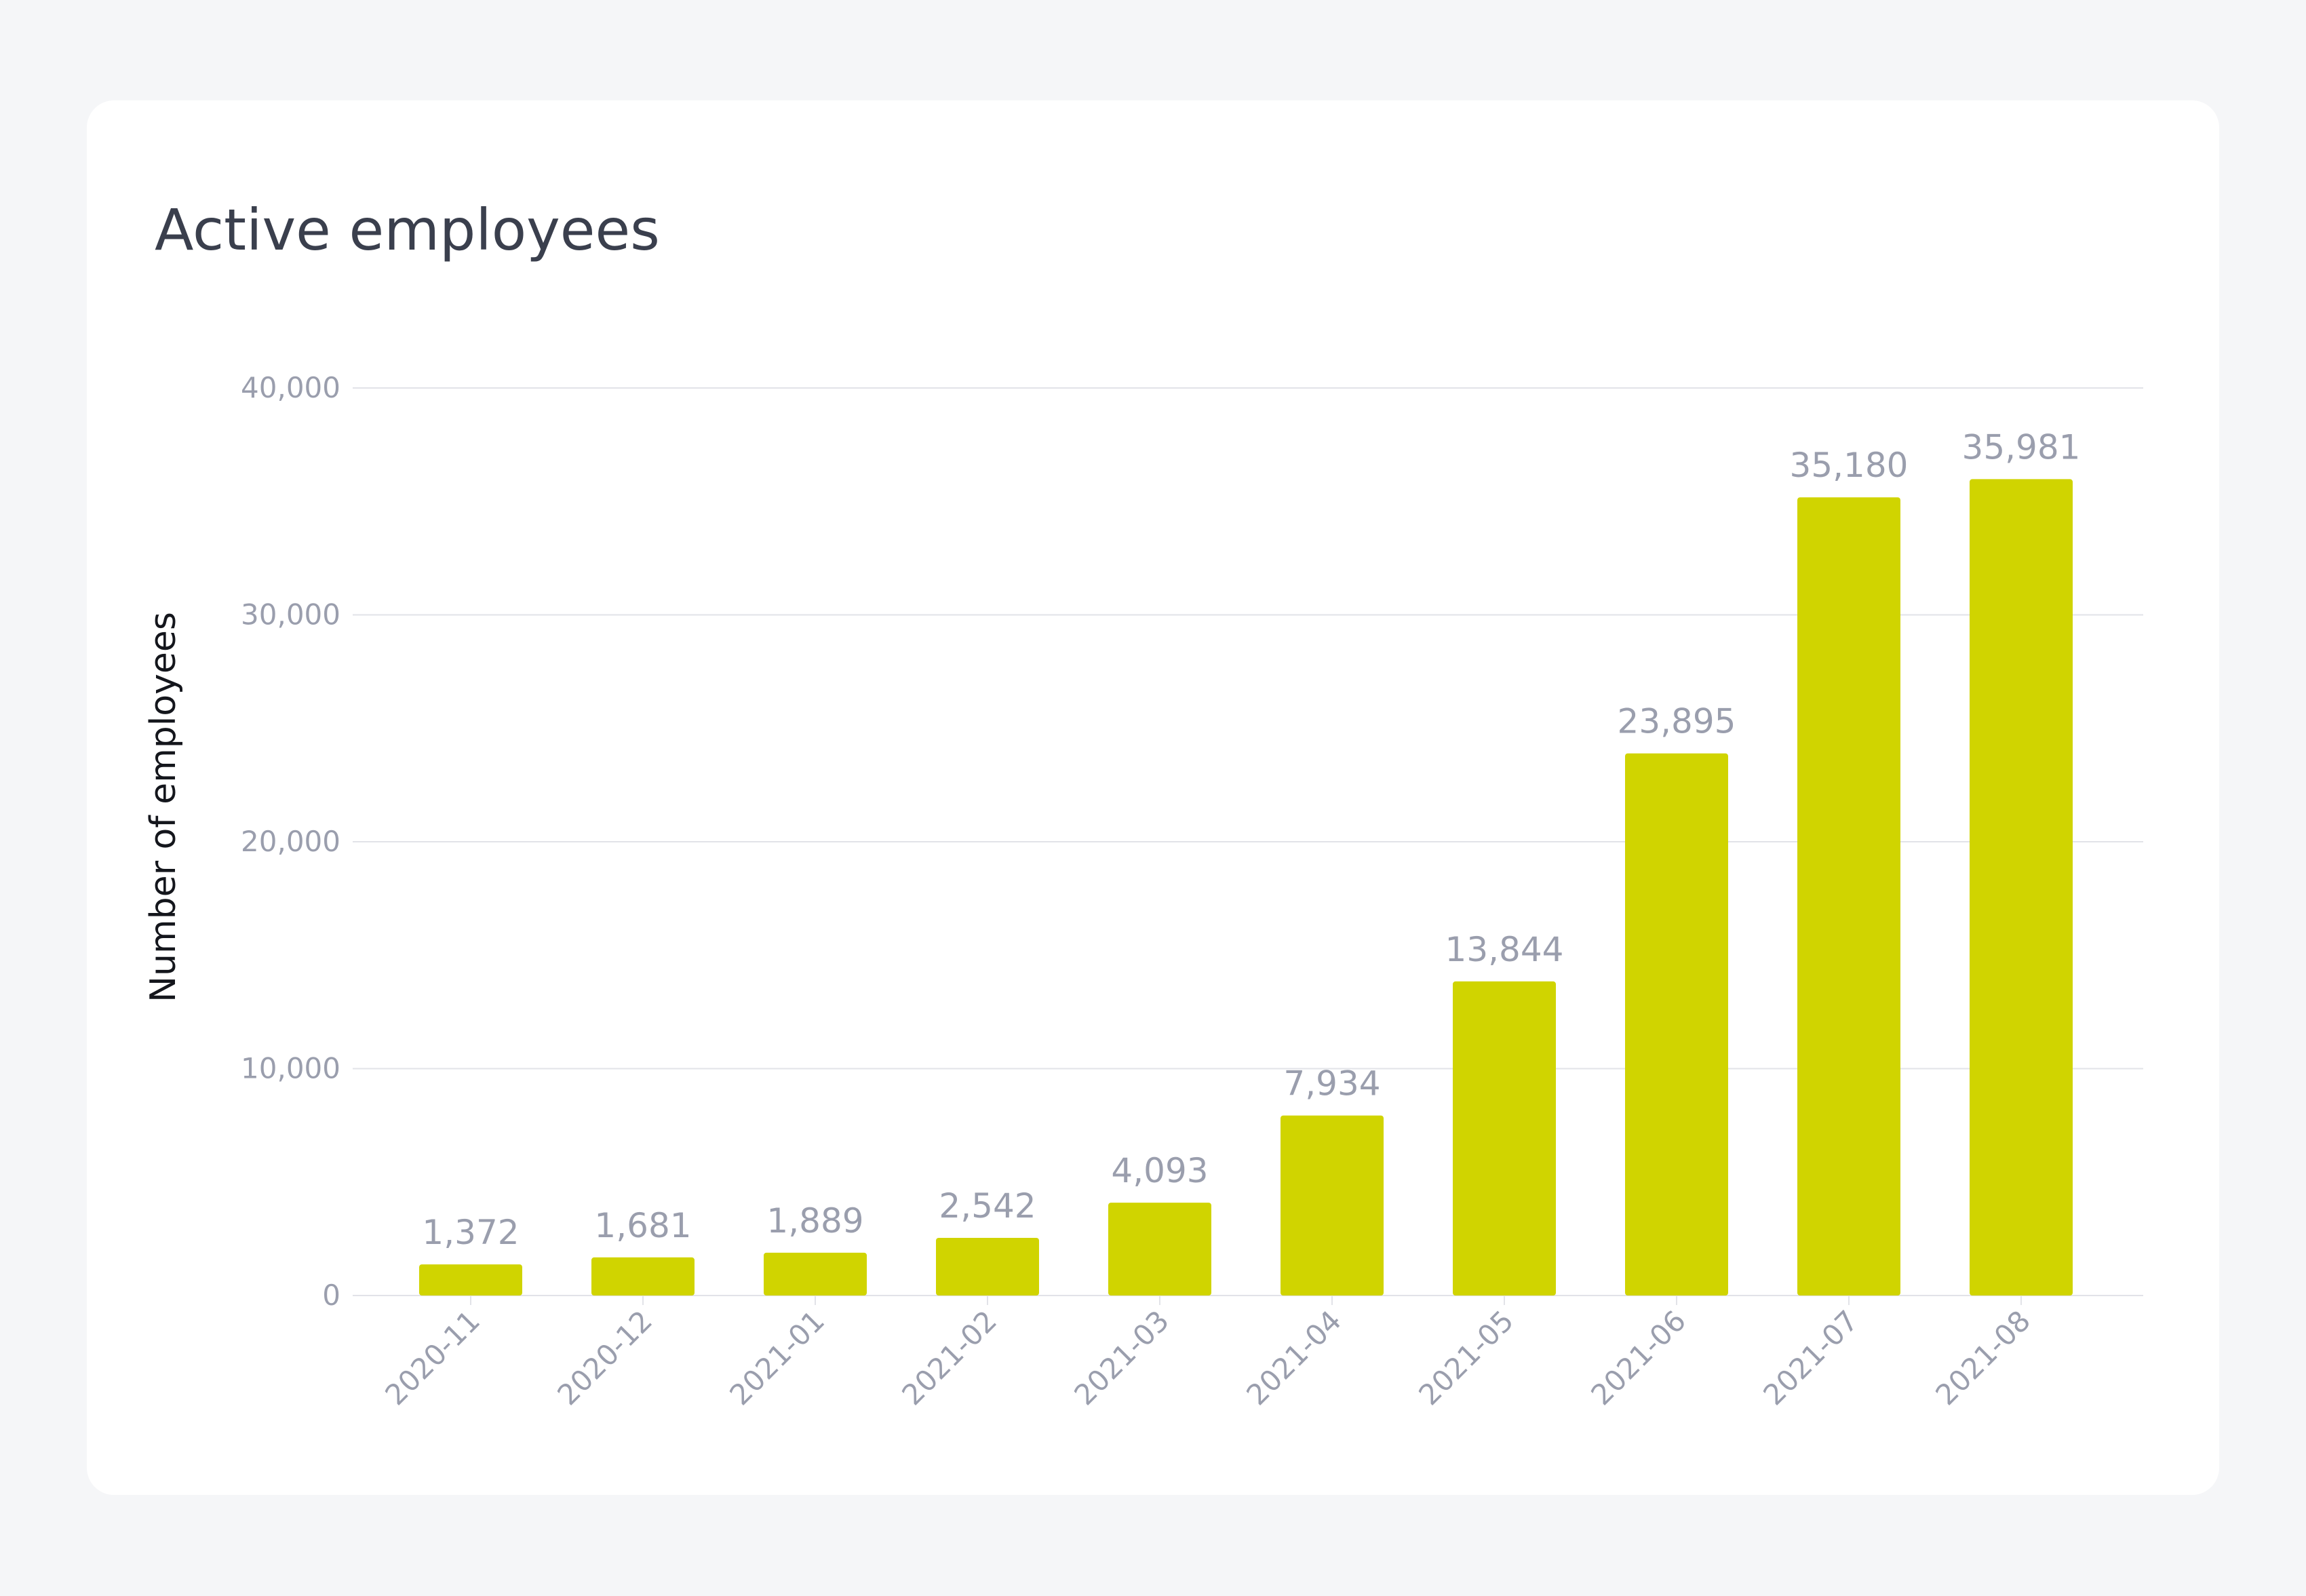  What do you see at coordinates (1504, 950) in the screenshot?
I see `value-label: 13,844` at bounding box center [1504, 950].